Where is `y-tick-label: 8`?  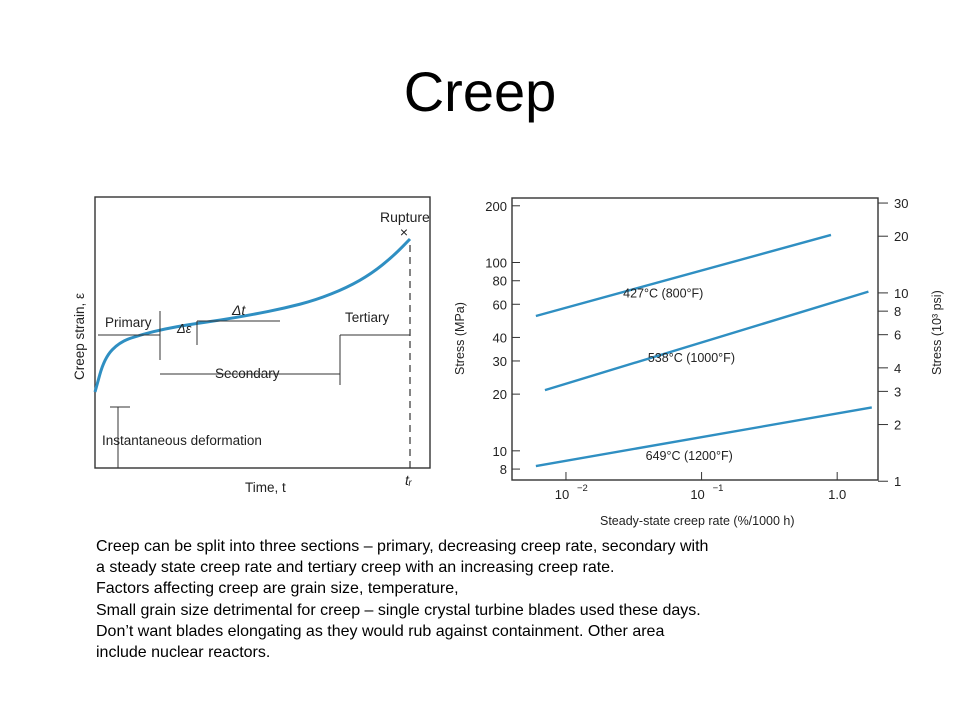
y-tick-label: 8 is located at coordinates (503, 469).